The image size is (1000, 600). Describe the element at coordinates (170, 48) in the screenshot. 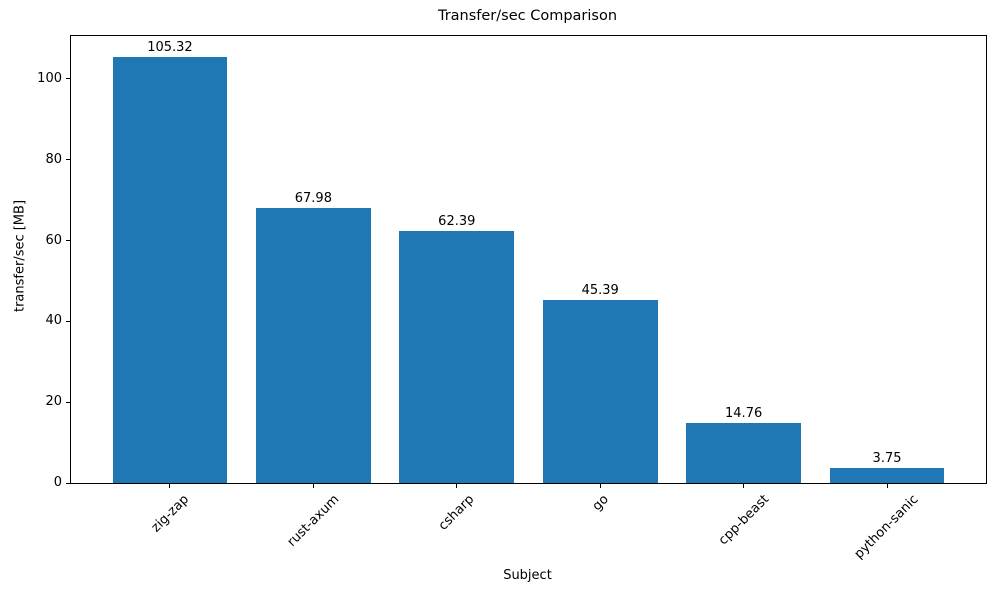

I see `bar-value-label: 105.32` at that location.